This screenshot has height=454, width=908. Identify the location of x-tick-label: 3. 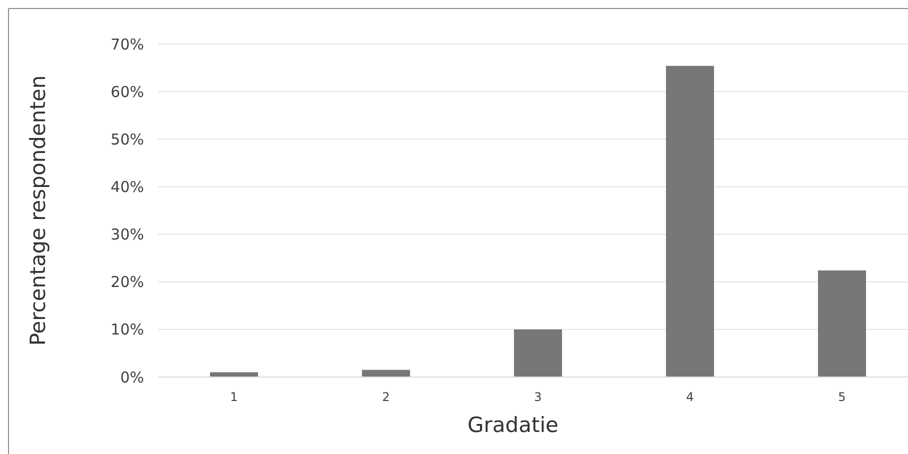
(538, 397).